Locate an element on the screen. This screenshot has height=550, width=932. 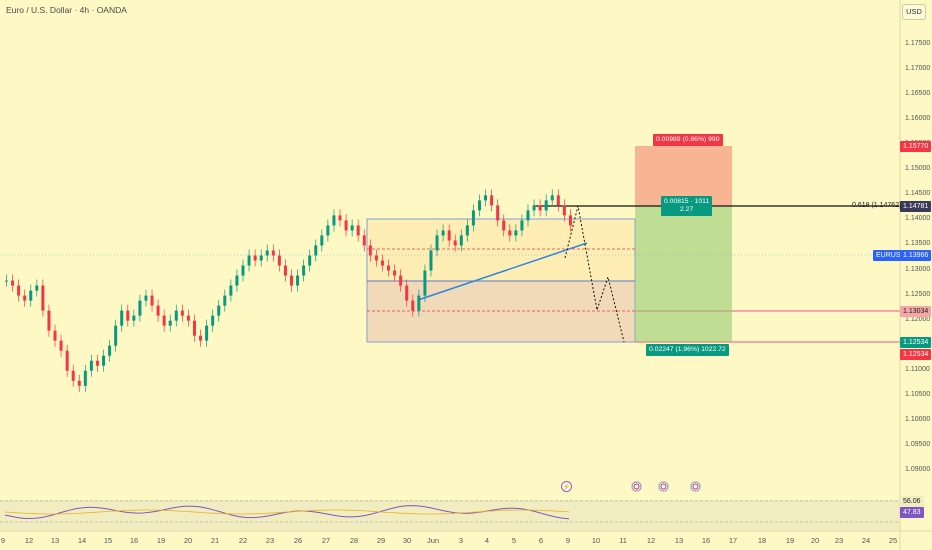
rsi-pane is located at coordinates (450, 515).